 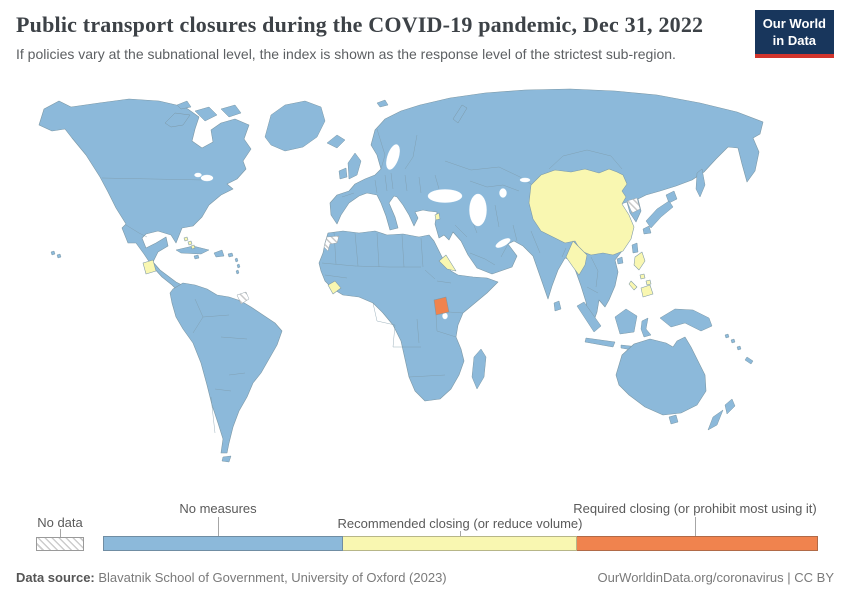 What do you see at coordinates (441, 306) in the screenshot?
I see `country-uganda` at bounding box center [441, 306].